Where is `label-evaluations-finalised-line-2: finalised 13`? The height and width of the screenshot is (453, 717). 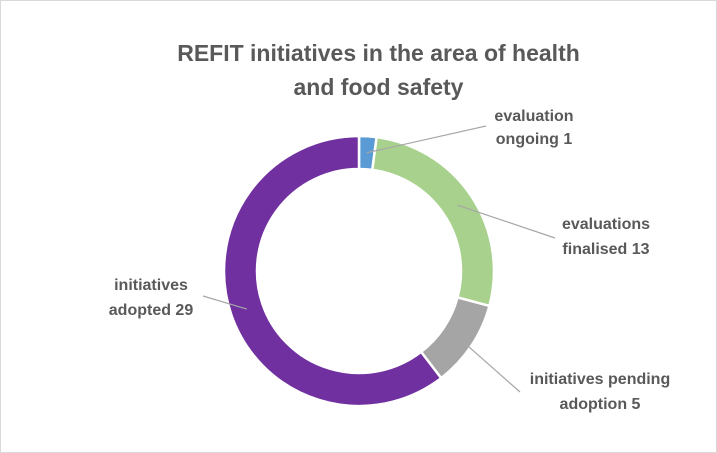 label-evaluations-finalised-line-2: finalised 13 is located at coordinates (605, 249).